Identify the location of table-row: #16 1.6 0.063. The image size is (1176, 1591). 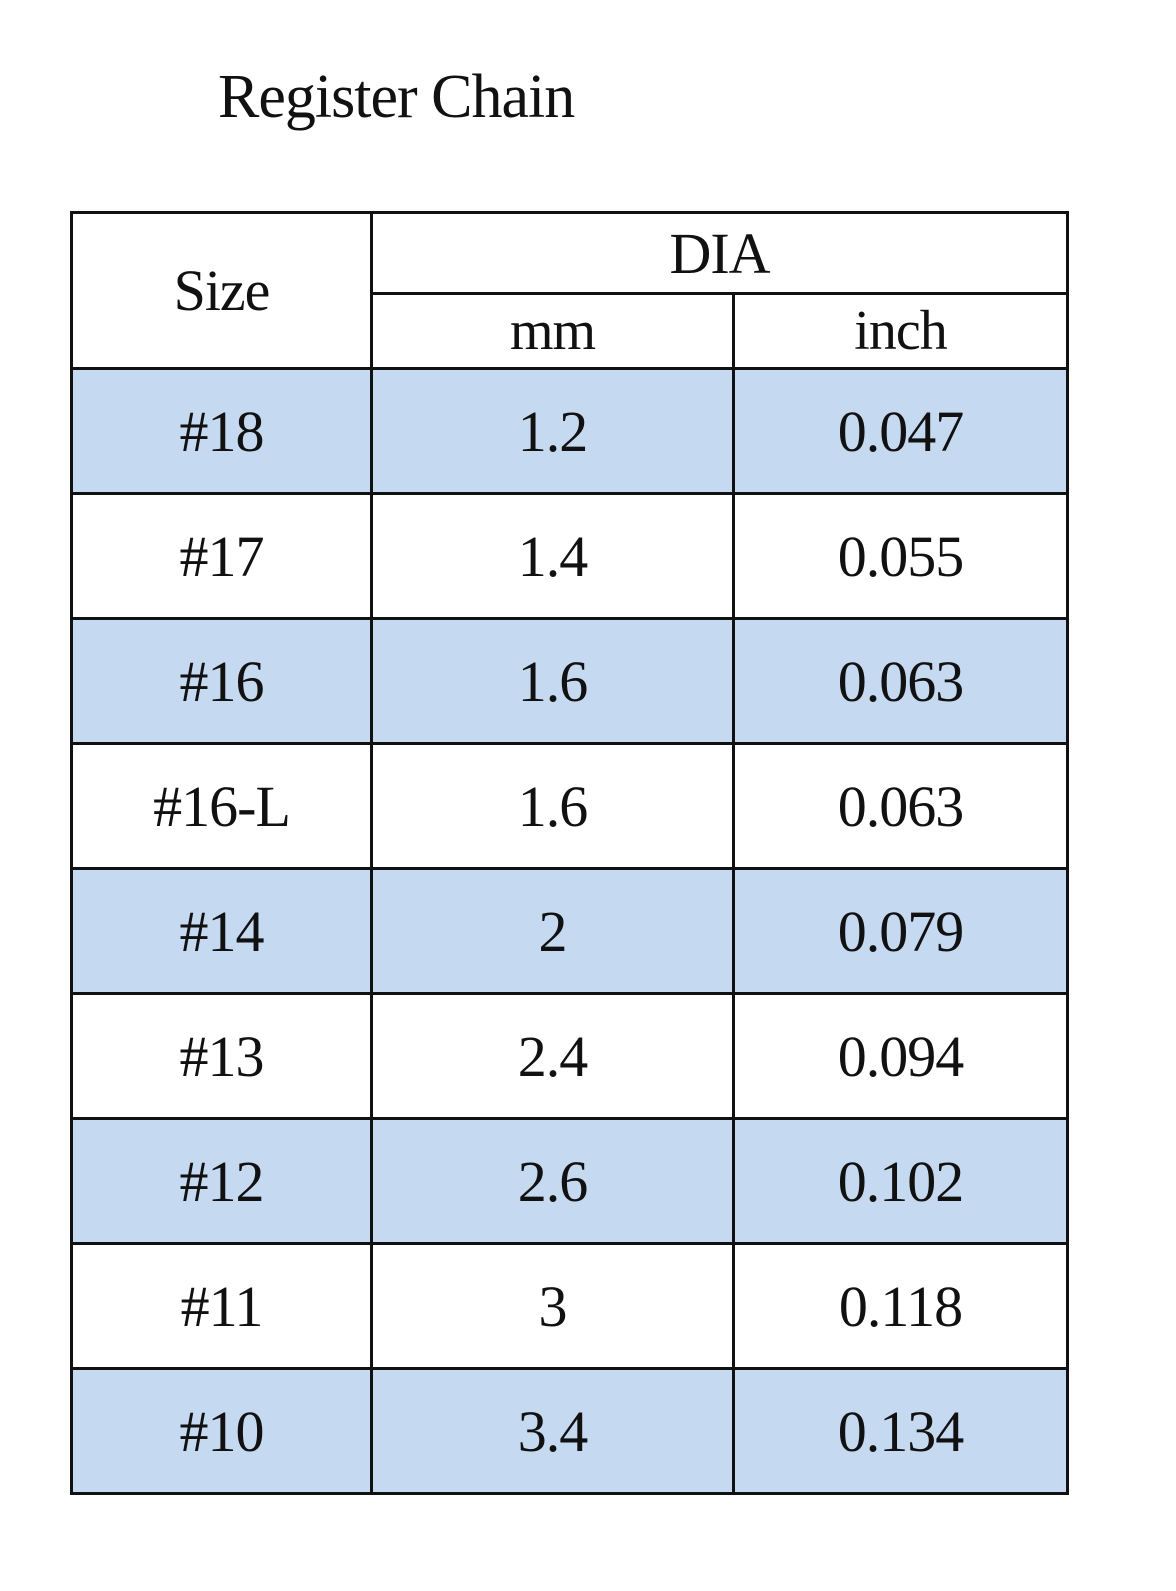
(569, 681).